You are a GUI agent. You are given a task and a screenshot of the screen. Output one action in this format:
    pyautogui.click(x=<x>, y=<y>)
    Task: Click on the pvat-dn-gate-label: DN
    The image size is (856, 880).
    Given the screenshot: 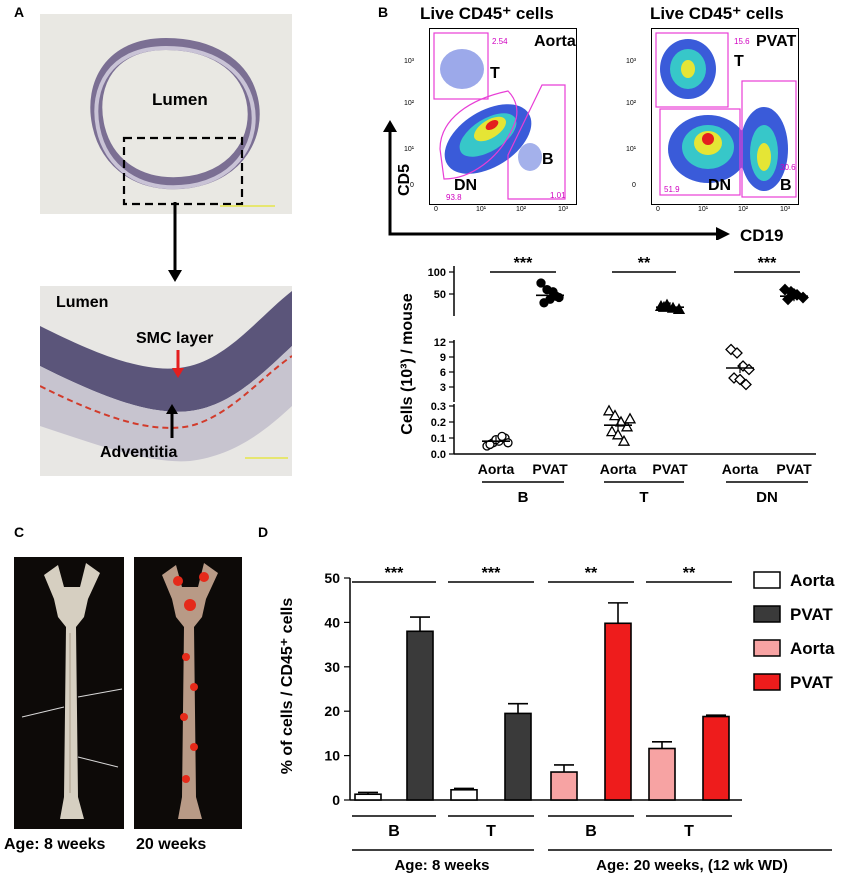 What is the action you would take?
    pyautogui.click(x=720, y=185)
    